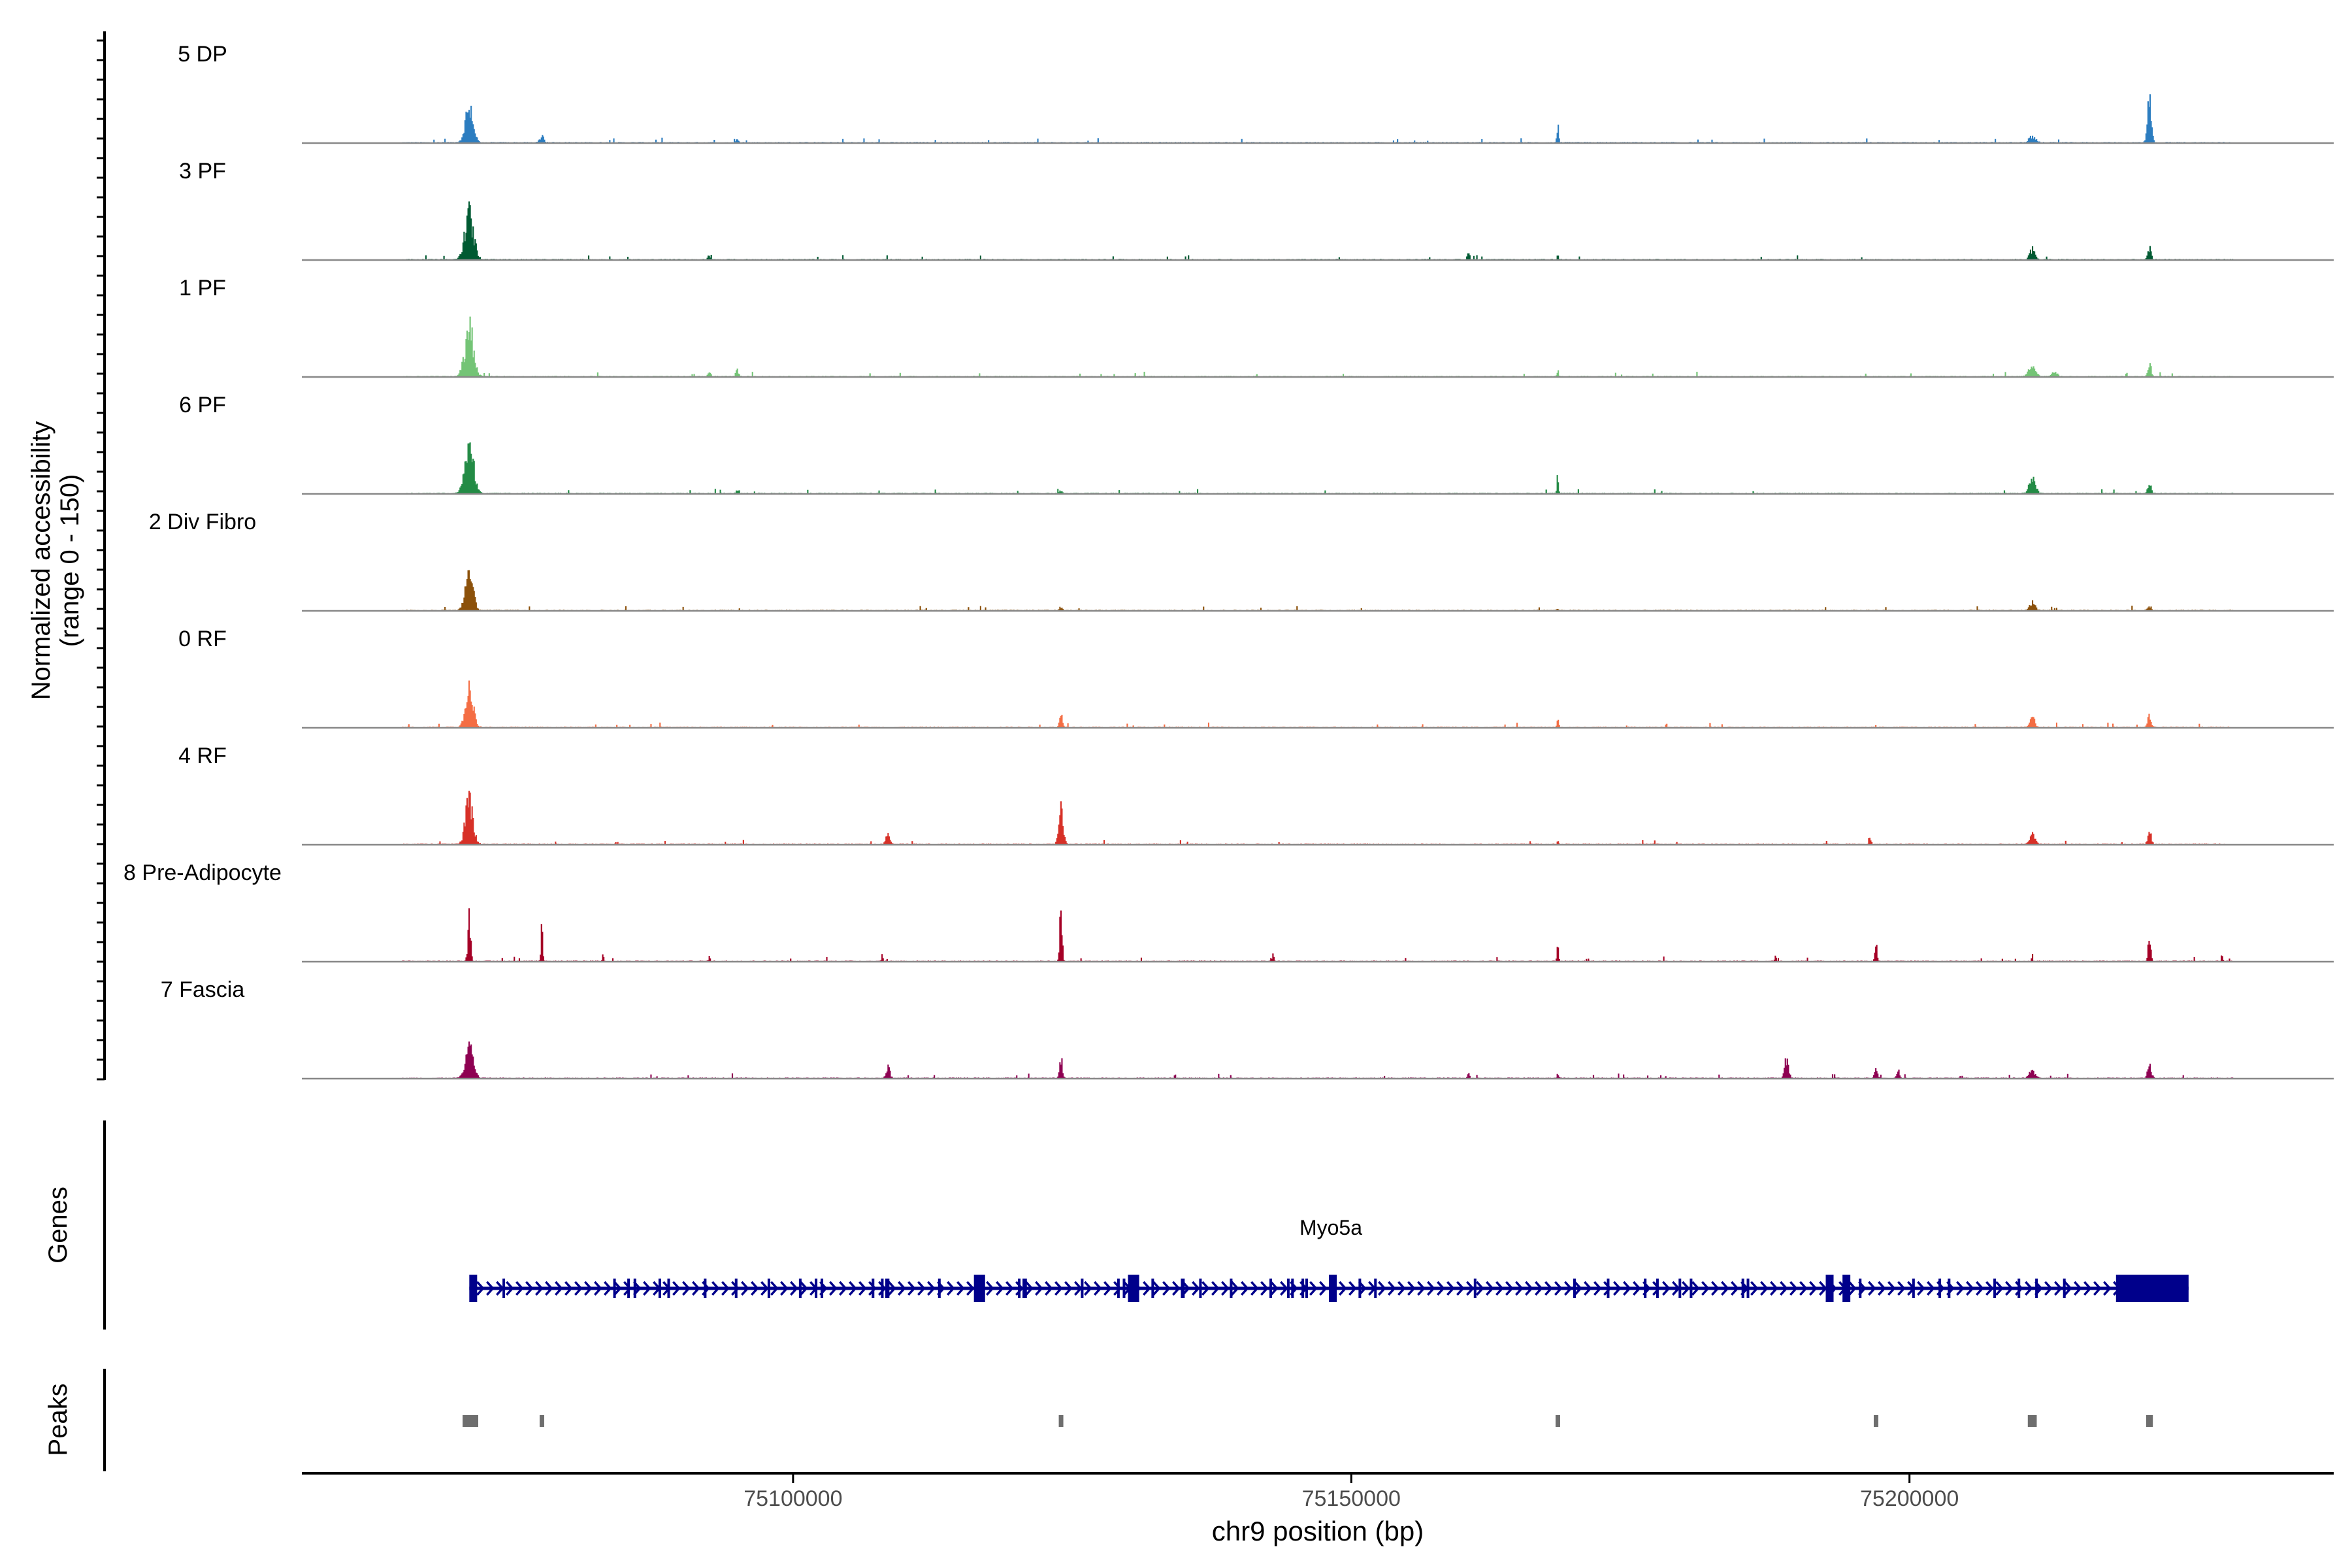  Describe the element at coordinates (101, 556) in the screenshot. I see `coverage-y-axis` at that location.